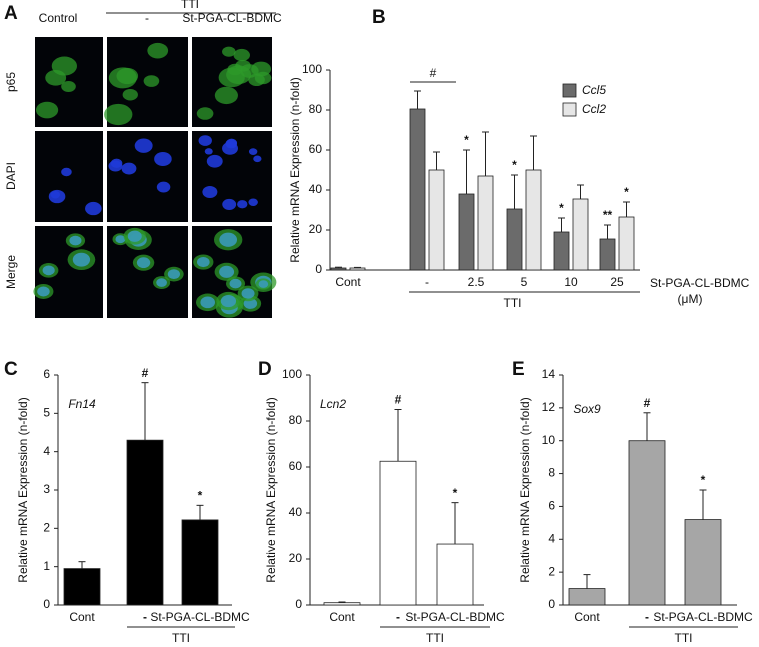 The width and height of the screenshot is (759, 647). Describe the element at coordinates (594, 109) in the screenshot. I see `legend-label: Ccl2` at that location.